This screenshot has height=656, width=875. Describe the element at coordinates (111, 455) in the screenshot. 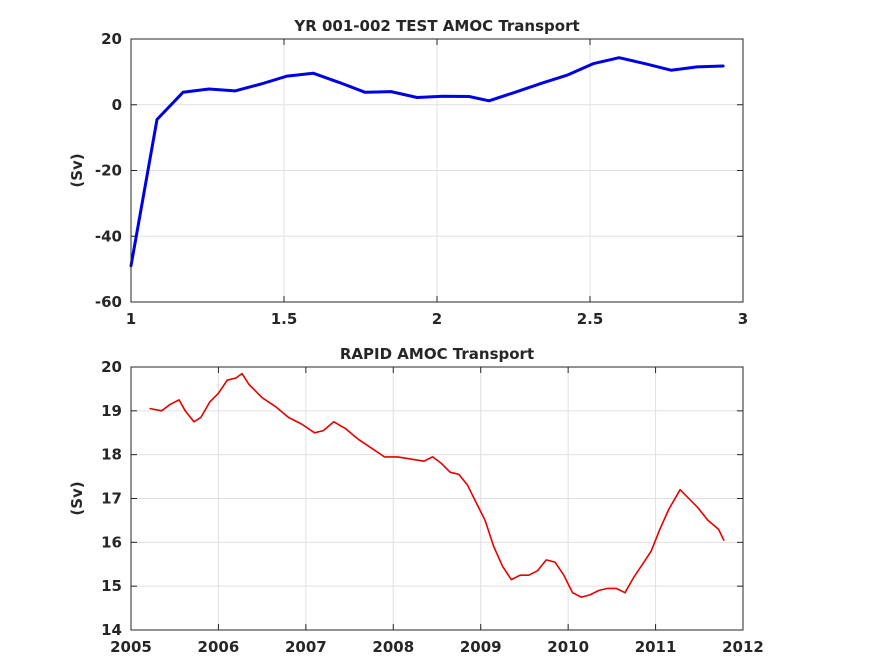

I see `rapid-amoc-y-tick-label: 18` at that location.